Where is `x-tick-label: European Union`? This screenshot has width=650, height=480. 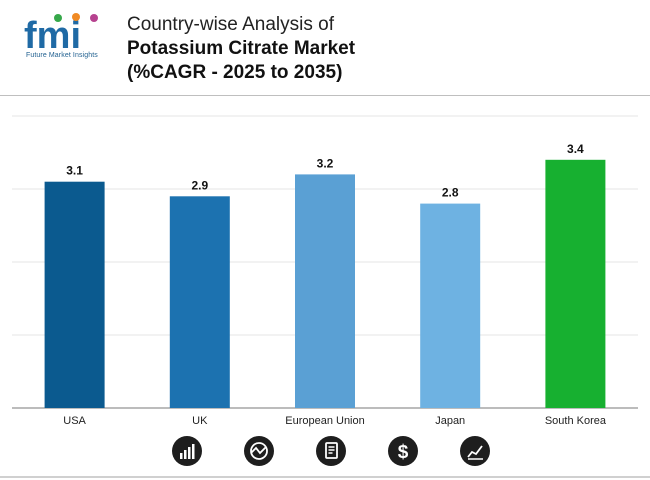 x-tick-label: European Union is located at coordinates (325, 421).